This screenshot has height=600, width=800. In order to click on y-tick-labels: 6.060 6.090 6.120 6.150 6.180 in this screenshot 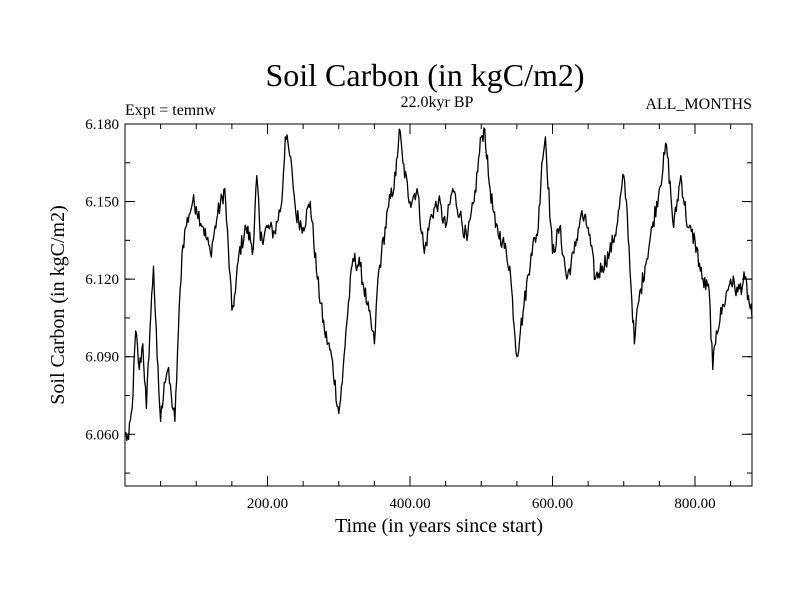, I will do `click(102, 280)`.